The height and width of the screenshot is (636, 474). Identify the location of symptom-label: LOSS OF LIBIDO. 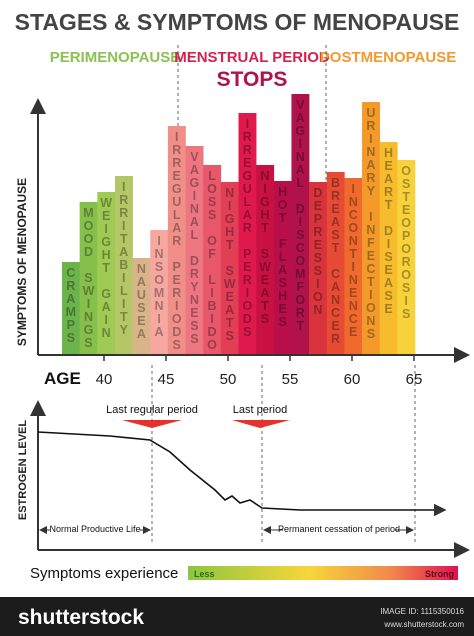
(212, 260).